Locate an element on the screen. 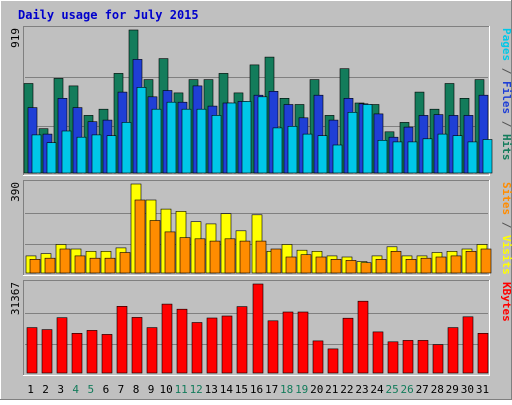  chart-title: Daily usage for July 2015 is located at coordinates (108, 15).